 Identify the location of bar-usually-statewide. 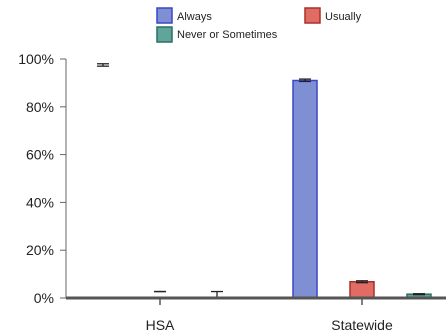
(362, 289).